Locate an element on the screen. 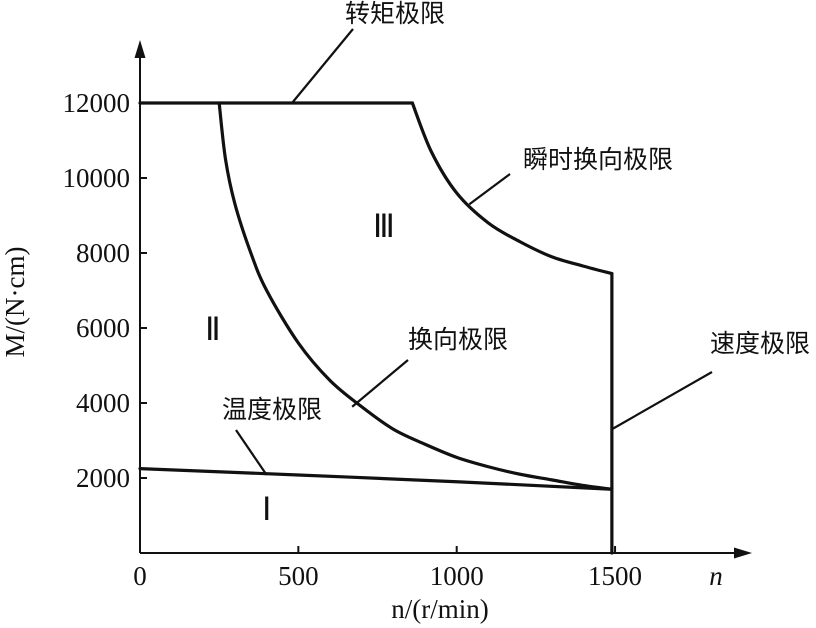 The image size is (816, 628). x-axis-arrow is located at coordinates (743, 553).